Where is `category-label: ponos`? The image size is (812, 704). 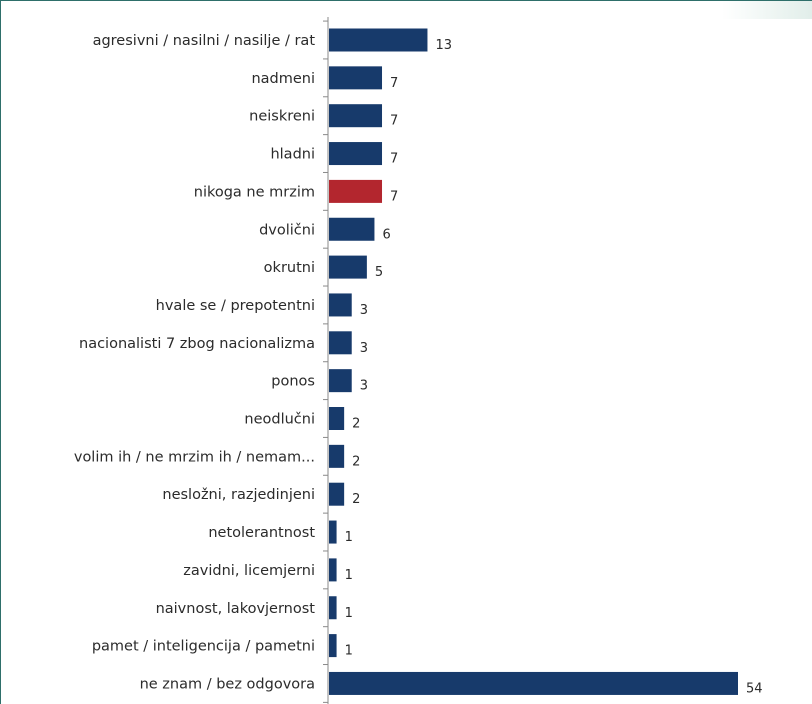 category-label: ponos is located at coordinates (293, 382).